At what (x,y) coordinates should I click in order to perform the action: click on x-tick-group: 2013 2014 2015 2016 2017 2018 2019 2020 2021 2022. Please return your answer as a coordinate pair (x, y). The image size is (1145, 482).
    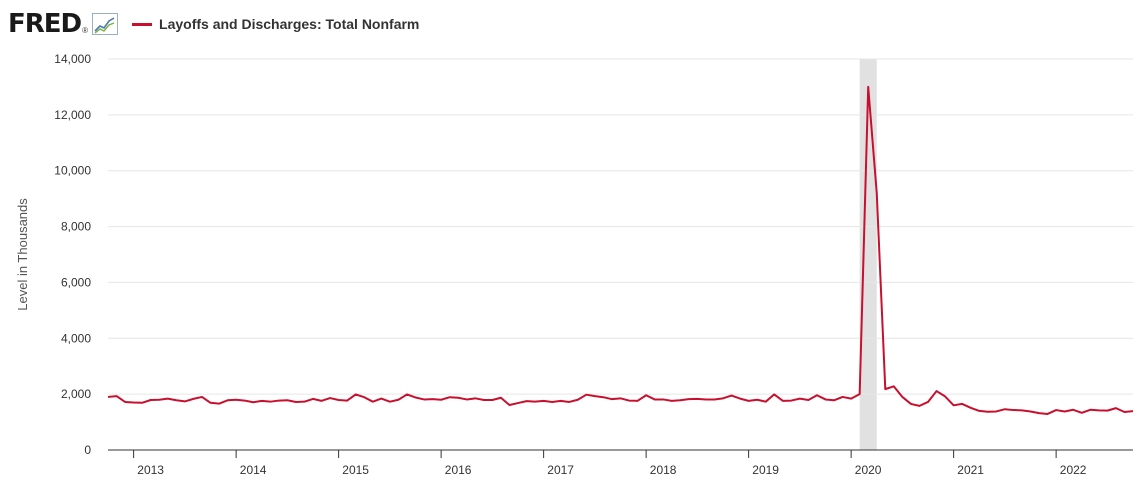
    Looking at the image, I should click on (610, 463).